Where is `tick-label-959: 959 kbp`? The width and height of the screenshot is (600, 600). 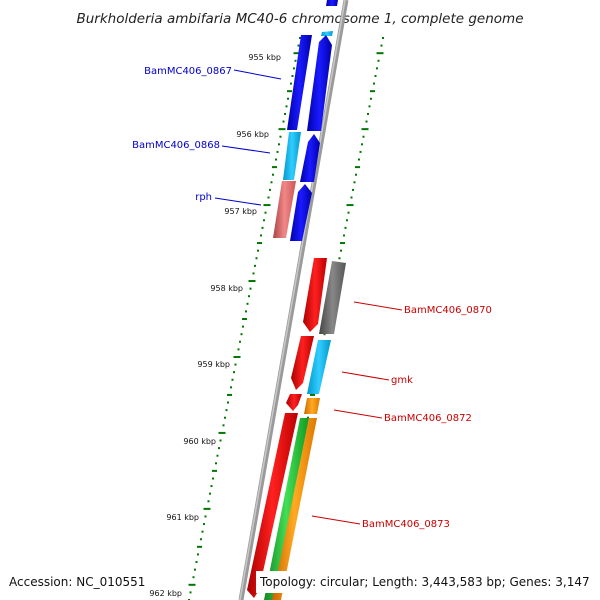
tick-label-959: 959 kbp is located at coordinates (213, 364).